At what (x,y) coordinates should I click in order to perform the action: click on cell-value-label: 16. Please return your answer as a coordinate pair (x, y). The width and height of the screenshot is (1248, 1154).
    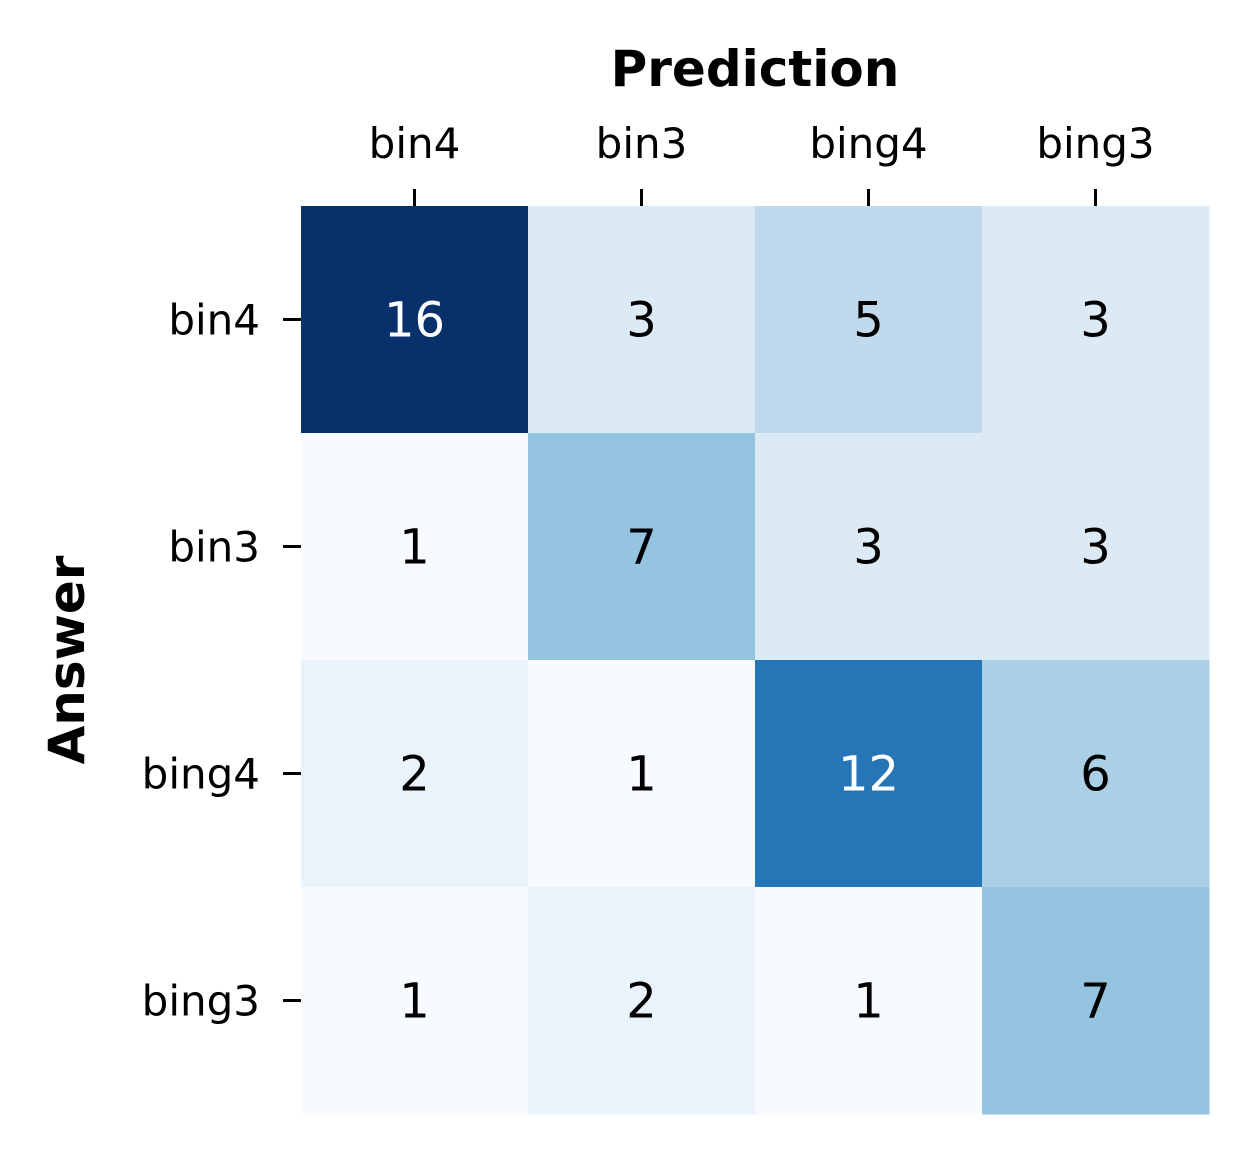
    Looking at the image, I should click on (414, 321).